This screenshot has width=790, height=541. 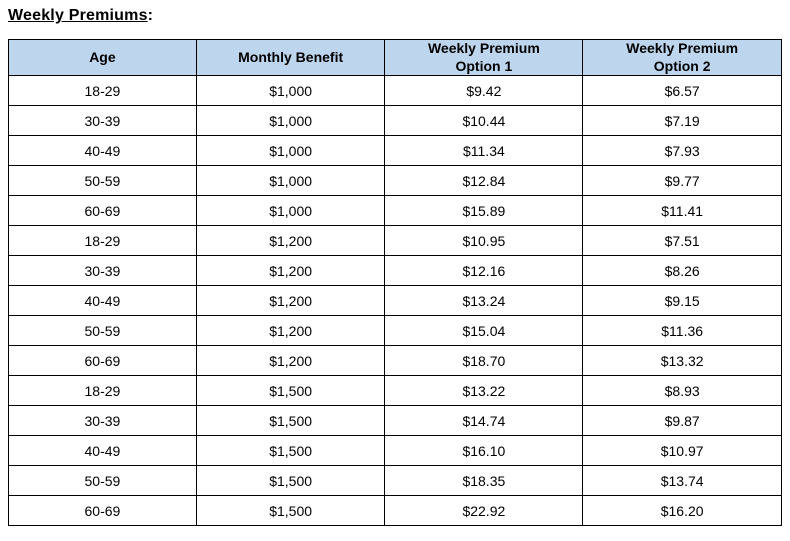 What do you see at coordinates (484, 480) in the screenshot?
I see `table-cell: $18.35` at bounding box center [484, 480].